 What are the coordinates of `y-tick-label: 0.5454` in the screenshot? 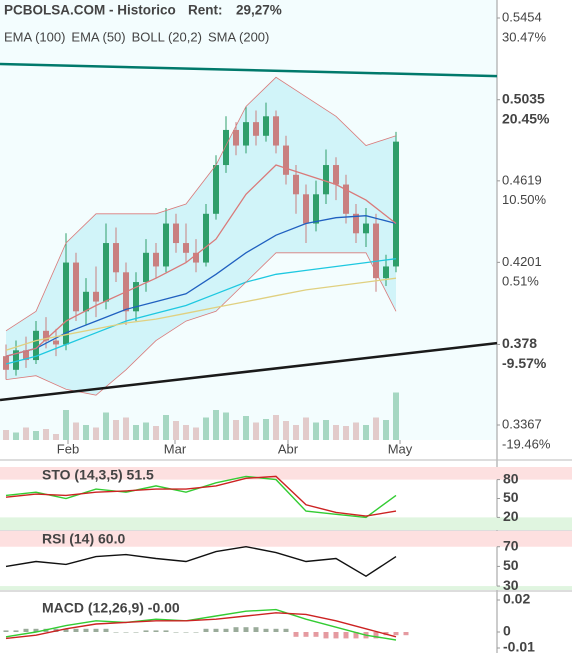 It's located at (522, 16).